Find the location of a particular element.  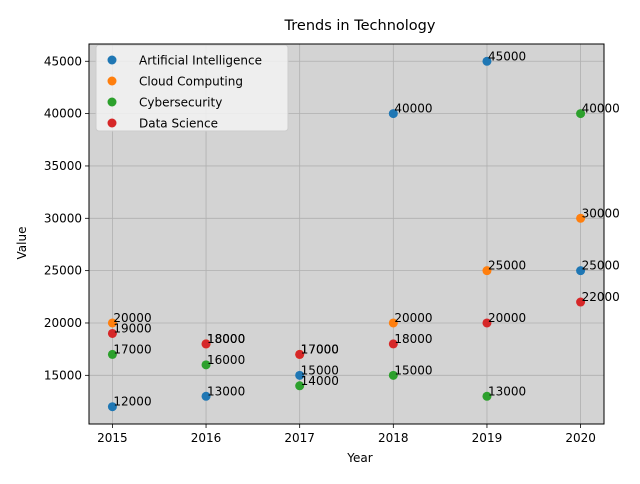

legend-label: Artificial Intelligence is located at coordinates (200, 61).